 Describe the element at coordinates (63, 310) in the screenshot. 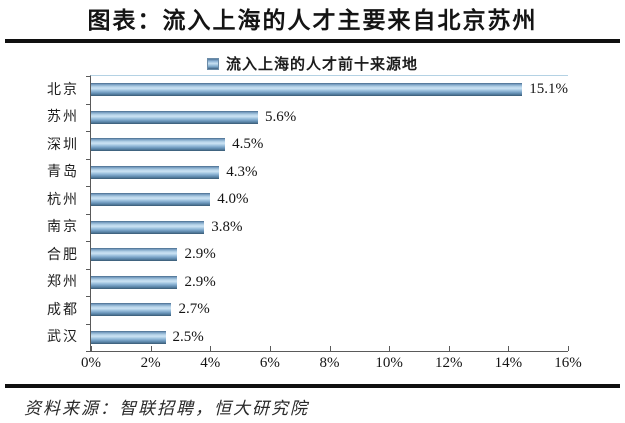

I see `category-label: 成都` at that location.